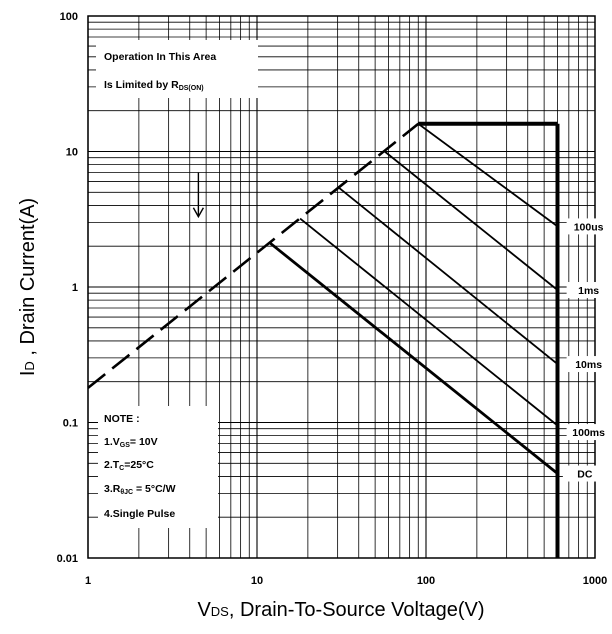 Image resolution: width=612 pixels, height=634 pixels. What do you see at coordinates (121, 468) in the screenshot?
I see `note-2-sub: C` at bounding box center [121, 468].